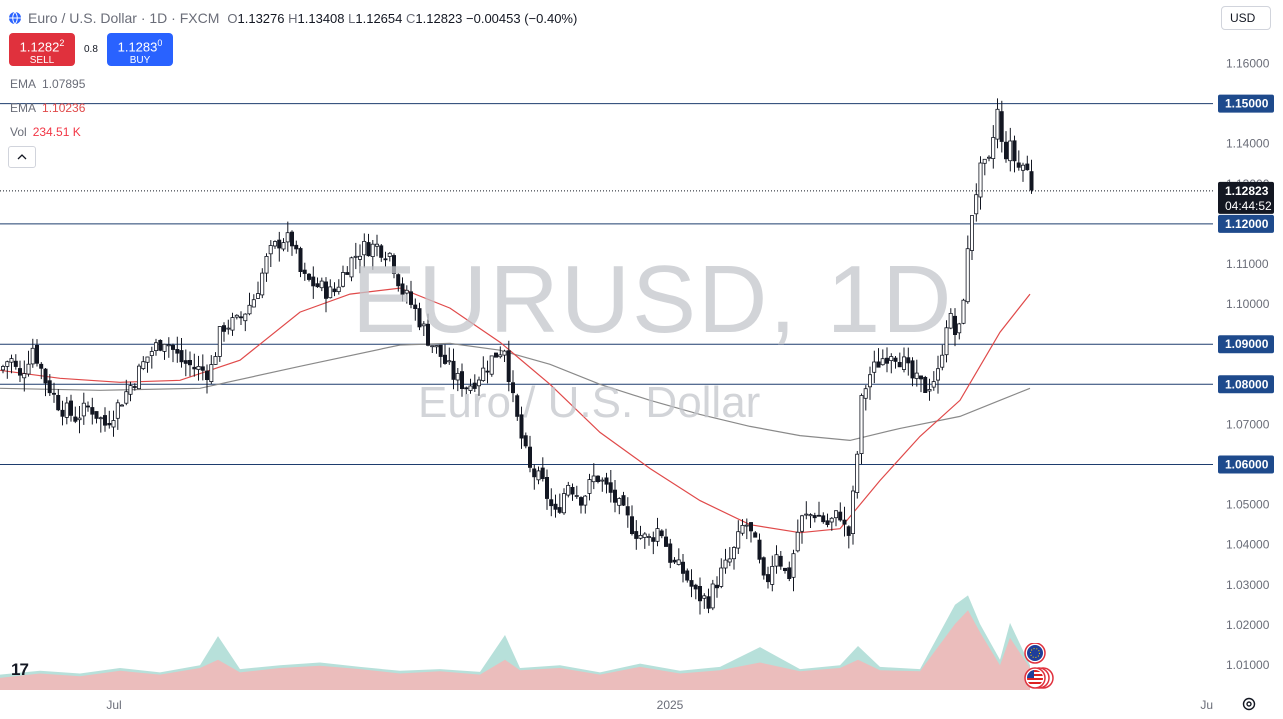  What do you see at coordinates (1039, 678) in the screenshot?
I see `us-flag-icon` at bounding box center [1039, 678].